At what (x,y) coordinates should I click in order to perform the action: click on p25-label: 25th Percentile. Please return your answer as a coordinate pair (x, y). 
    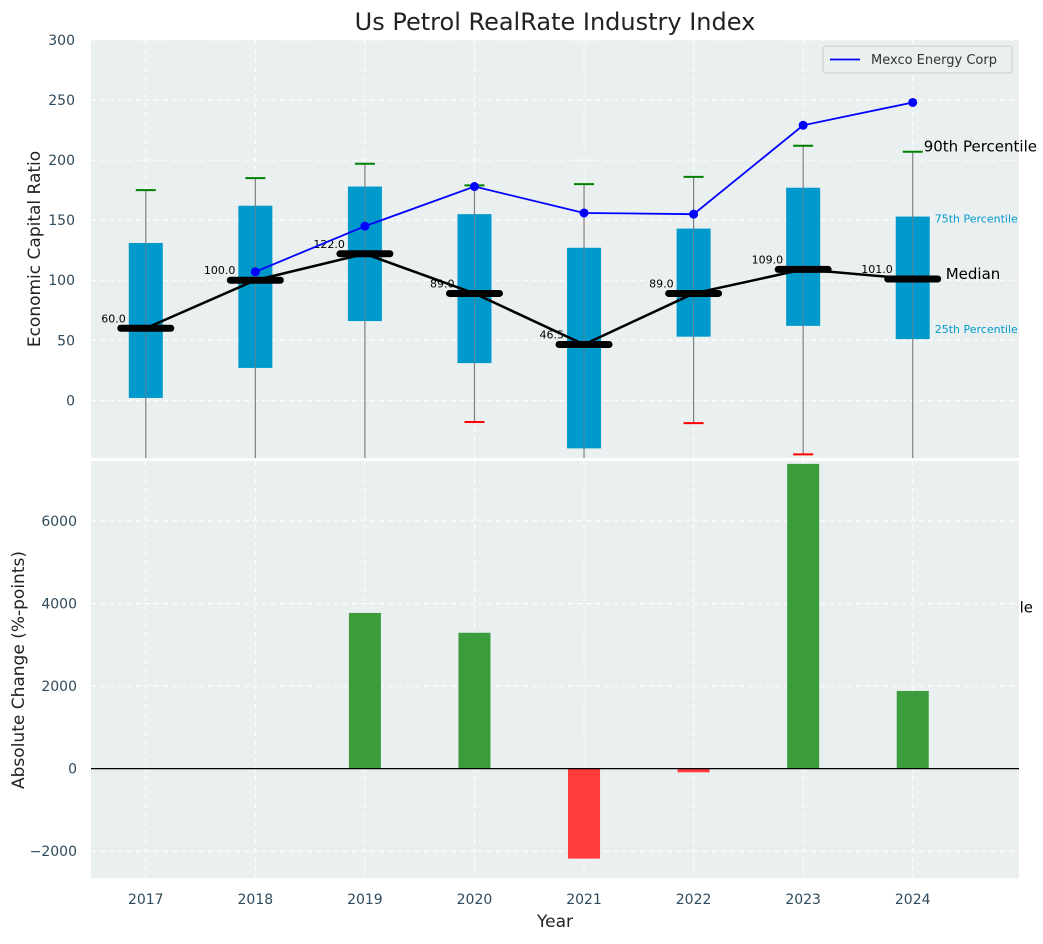
    Looking at the image, I should click on (976, 329).